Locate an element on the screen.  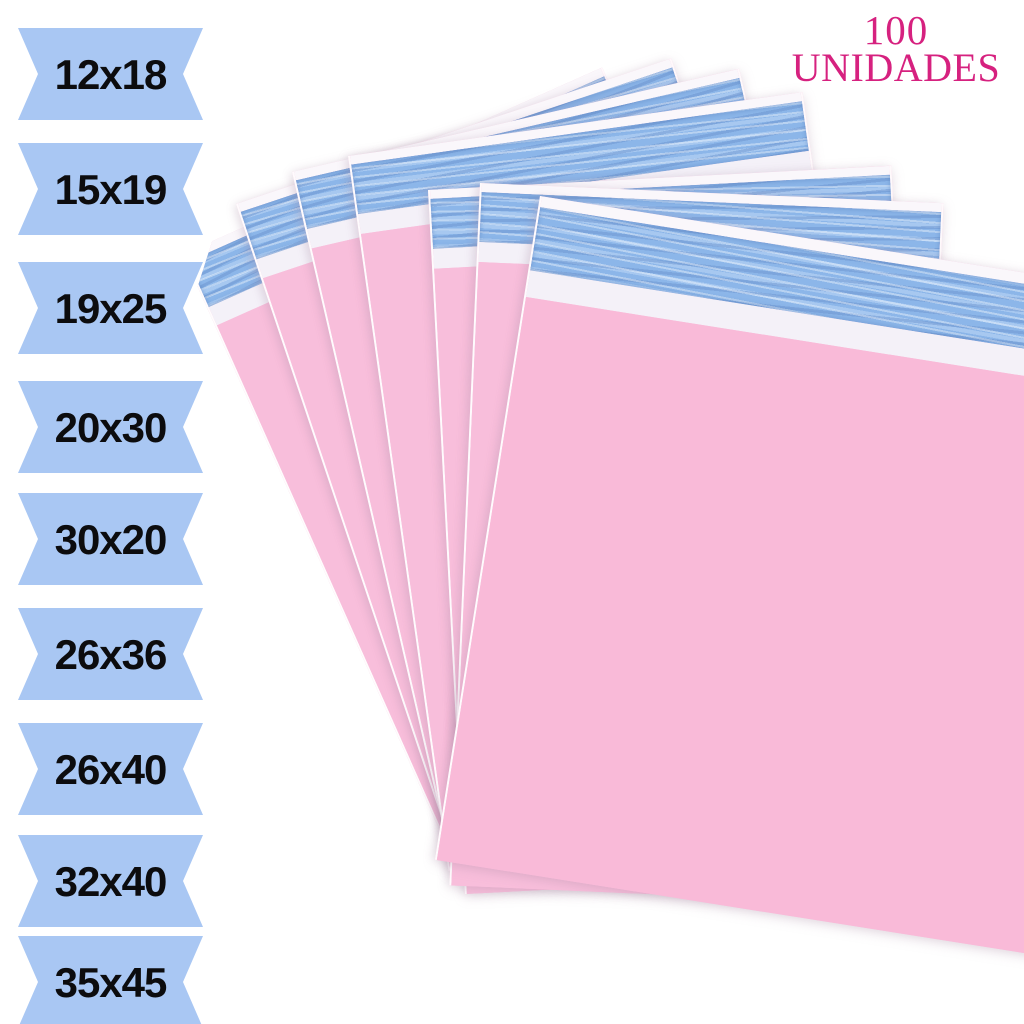
size-ribbon-label: 26x36 is located at coordinates (110, 654).